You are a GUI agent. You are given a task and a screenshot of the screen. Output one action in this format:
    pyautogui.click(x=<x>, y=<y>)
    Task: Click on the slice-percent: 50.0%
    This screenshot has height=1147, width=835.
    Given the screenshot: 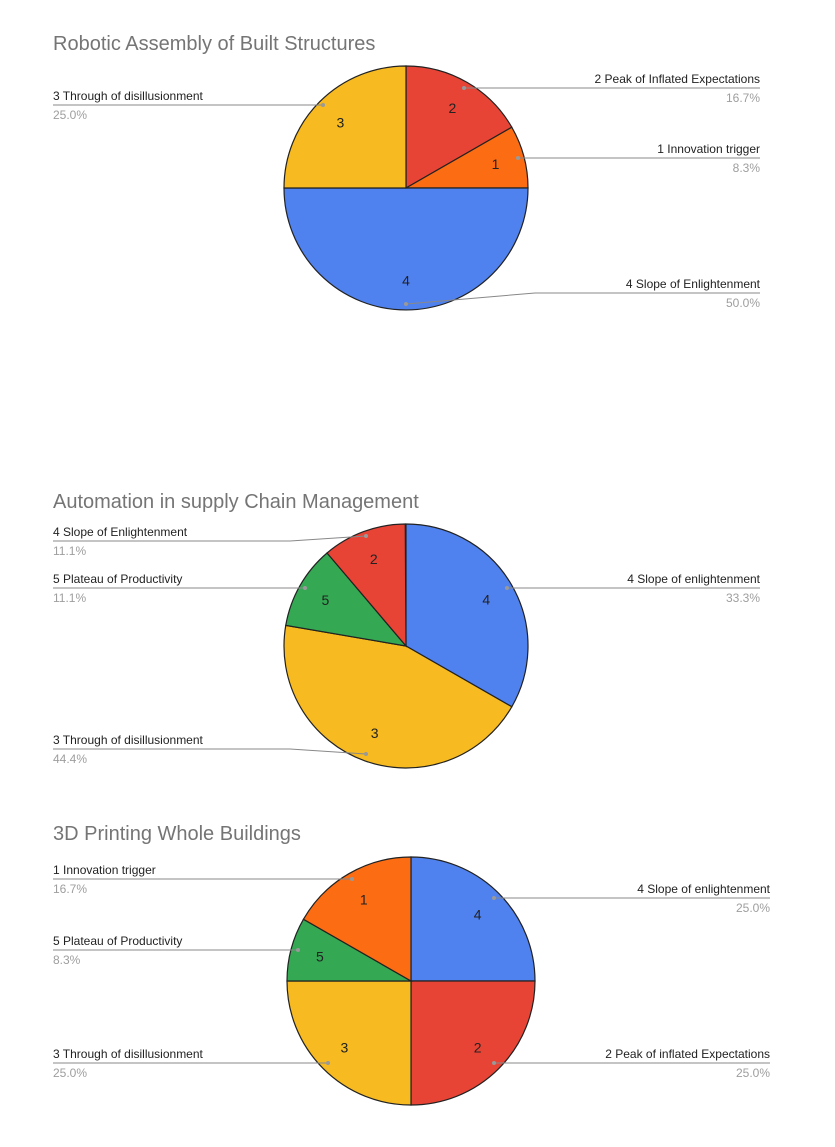 What is the action you would take?
    pyautogui.click(x=743, y=303)
    